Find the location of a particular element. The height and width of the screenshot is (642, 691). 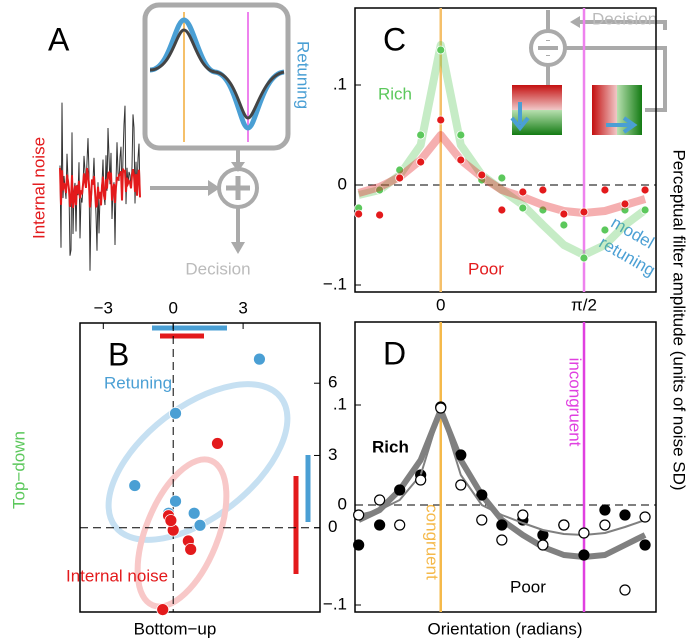

retuned-filter is located at coordinates (217, 74).